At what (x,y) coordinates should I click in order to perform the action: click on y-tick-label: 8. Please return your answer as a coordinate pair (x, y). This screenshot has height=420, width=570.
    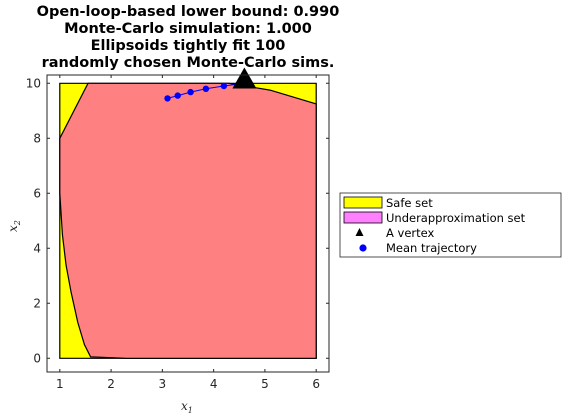
    Looking at the image, I should click on (37, 138).